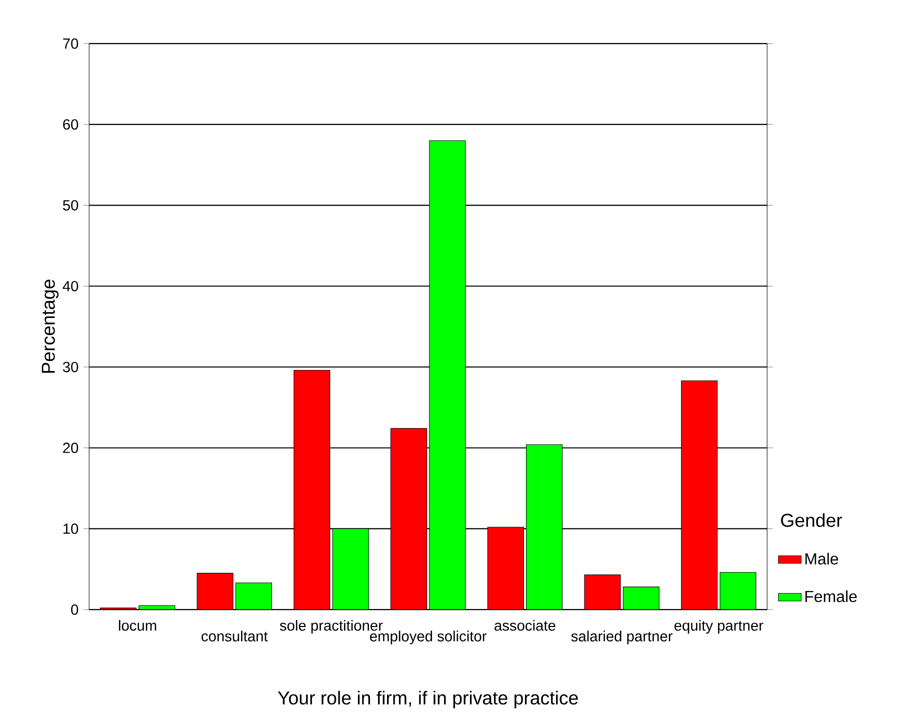  I want to click on y-tick-label: 30, so click(70, 367).